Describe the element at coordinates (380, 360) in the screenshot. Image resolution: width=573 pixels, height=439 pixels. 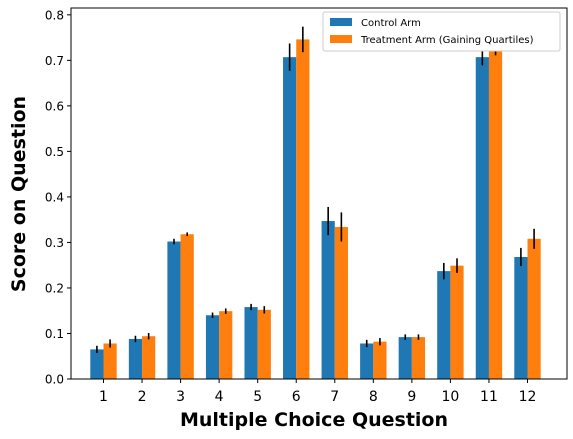
I see `bar-treatment-q8` at that location.